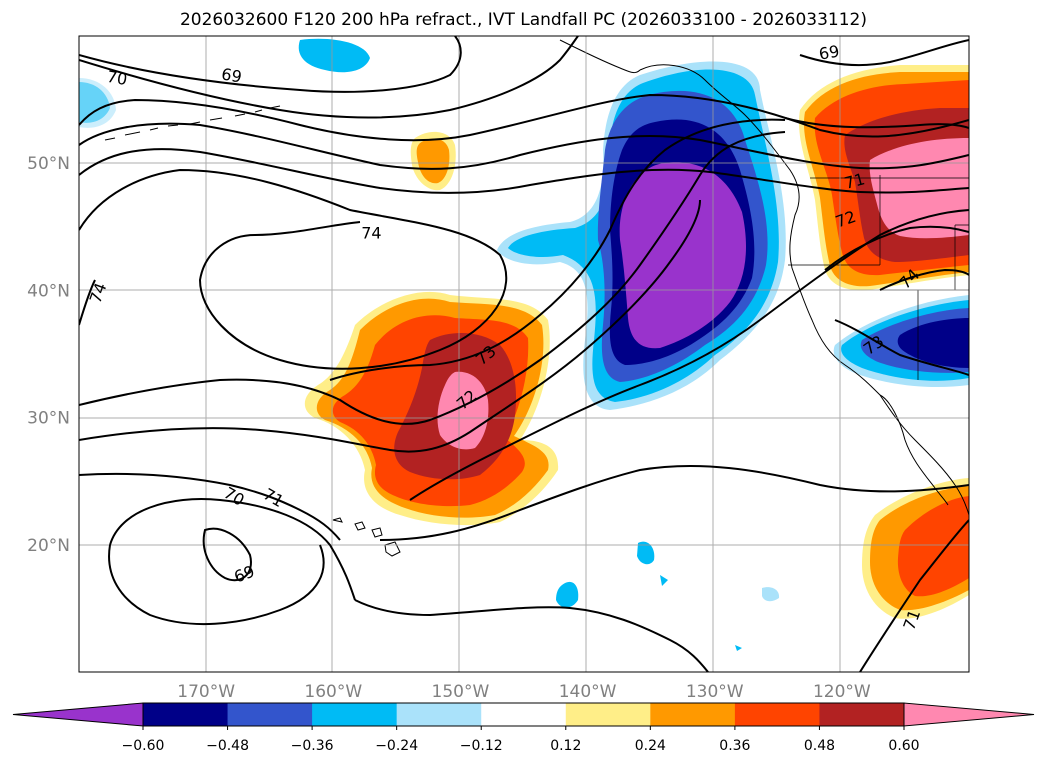  I want to click on aleutian-islands, so click(192, 123).